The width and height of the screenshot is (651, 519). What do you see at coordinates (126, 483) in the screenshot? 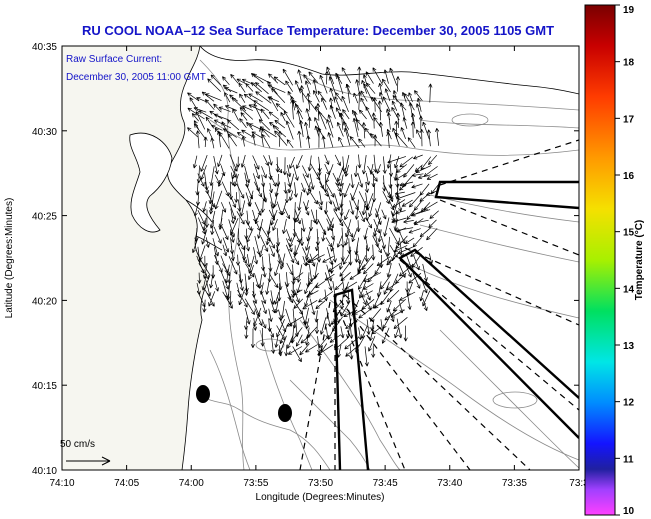
I see `x-tick-label: 74:05` at bounding box center [126, 483].